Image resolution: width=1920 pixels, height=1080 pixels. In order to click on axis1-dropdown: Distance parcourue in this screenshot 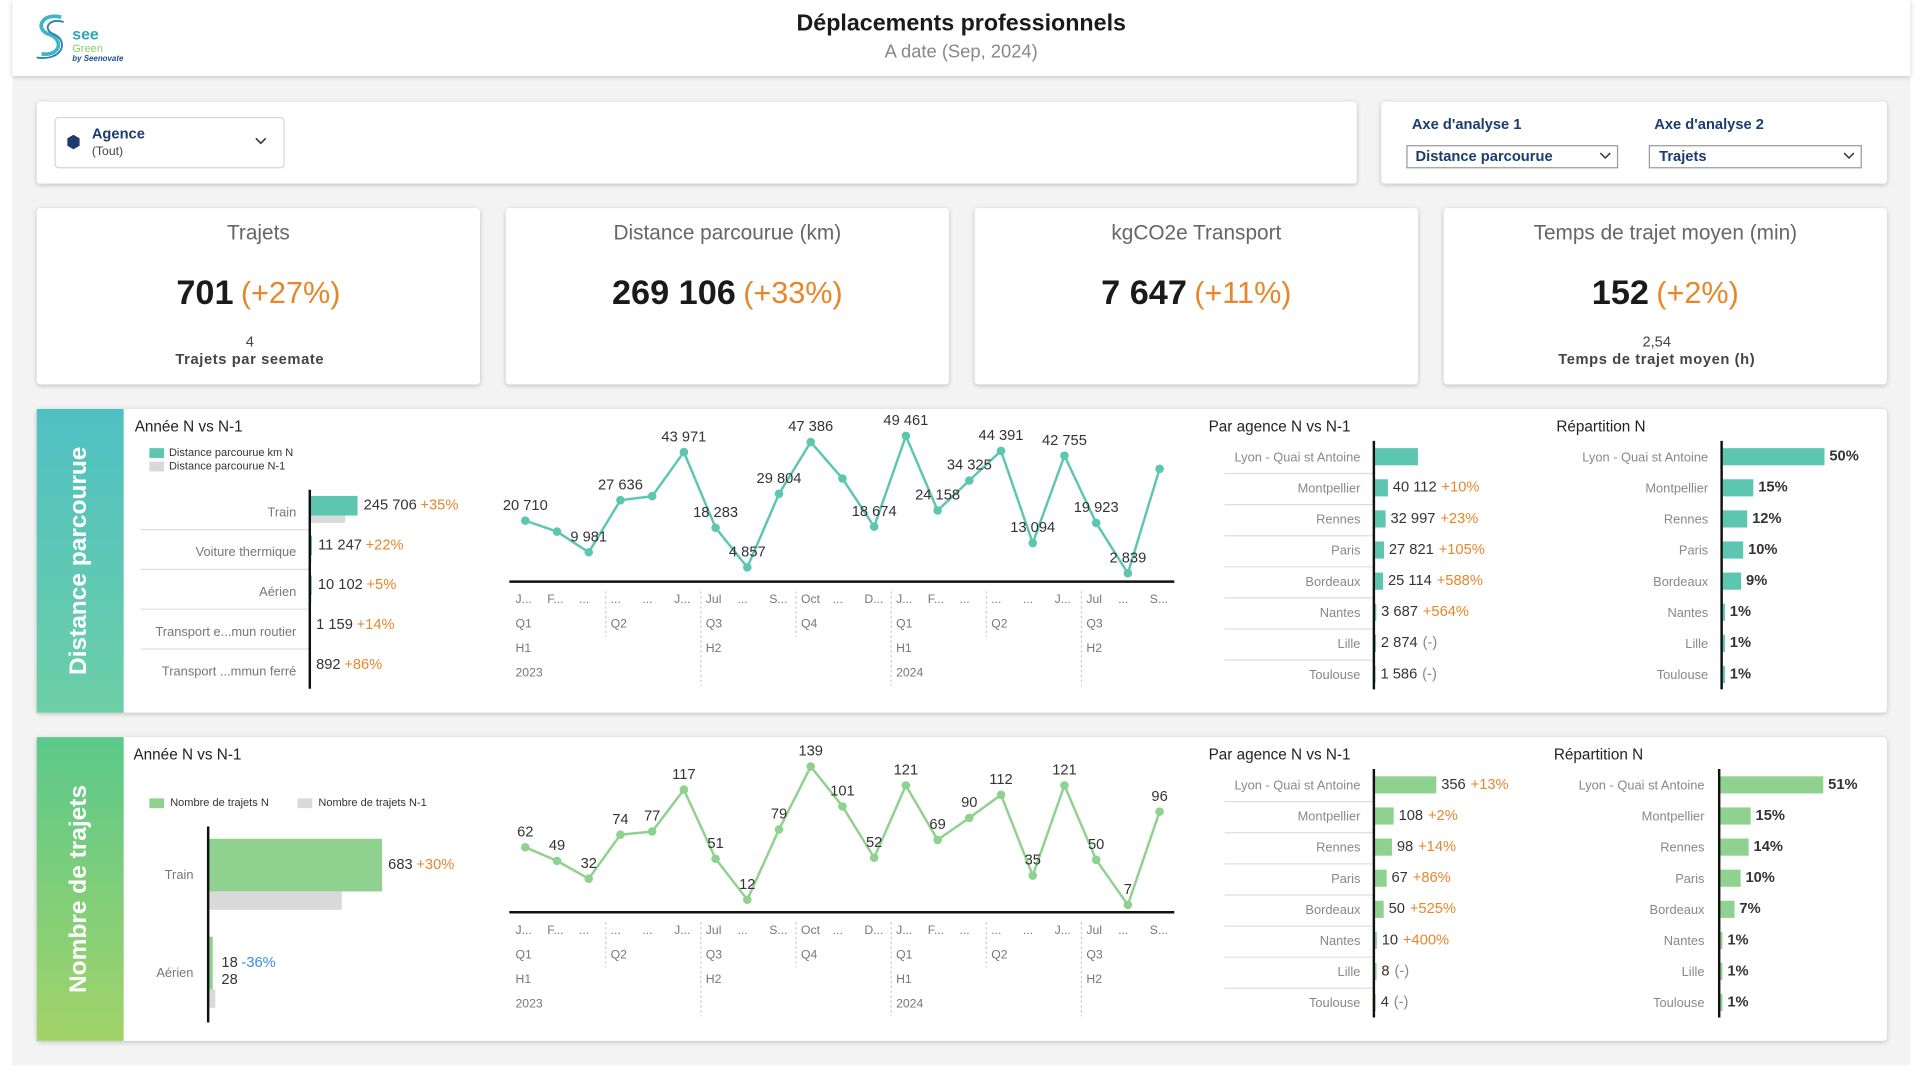, I will do `click(1512, 157)`.